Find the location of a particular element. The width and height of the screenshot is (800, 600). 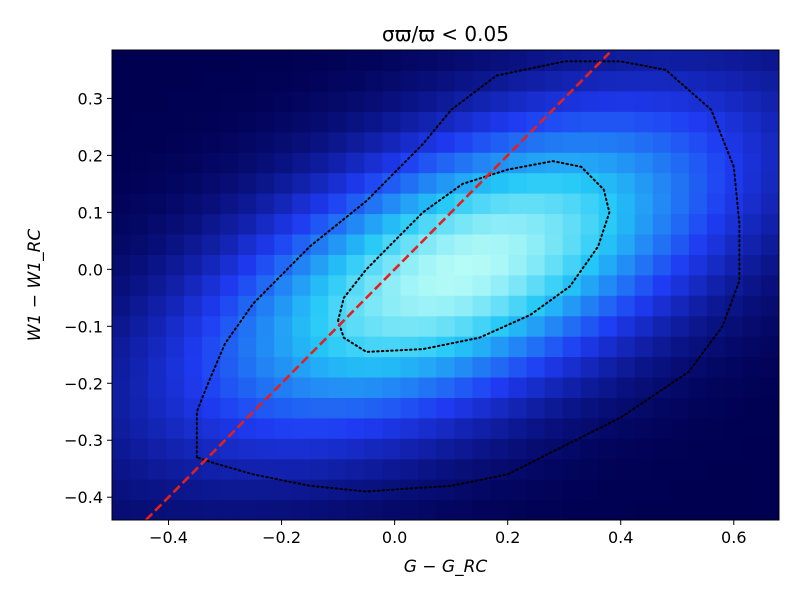

y-tick-label: 0.1 is located at coordinates (90, 212).